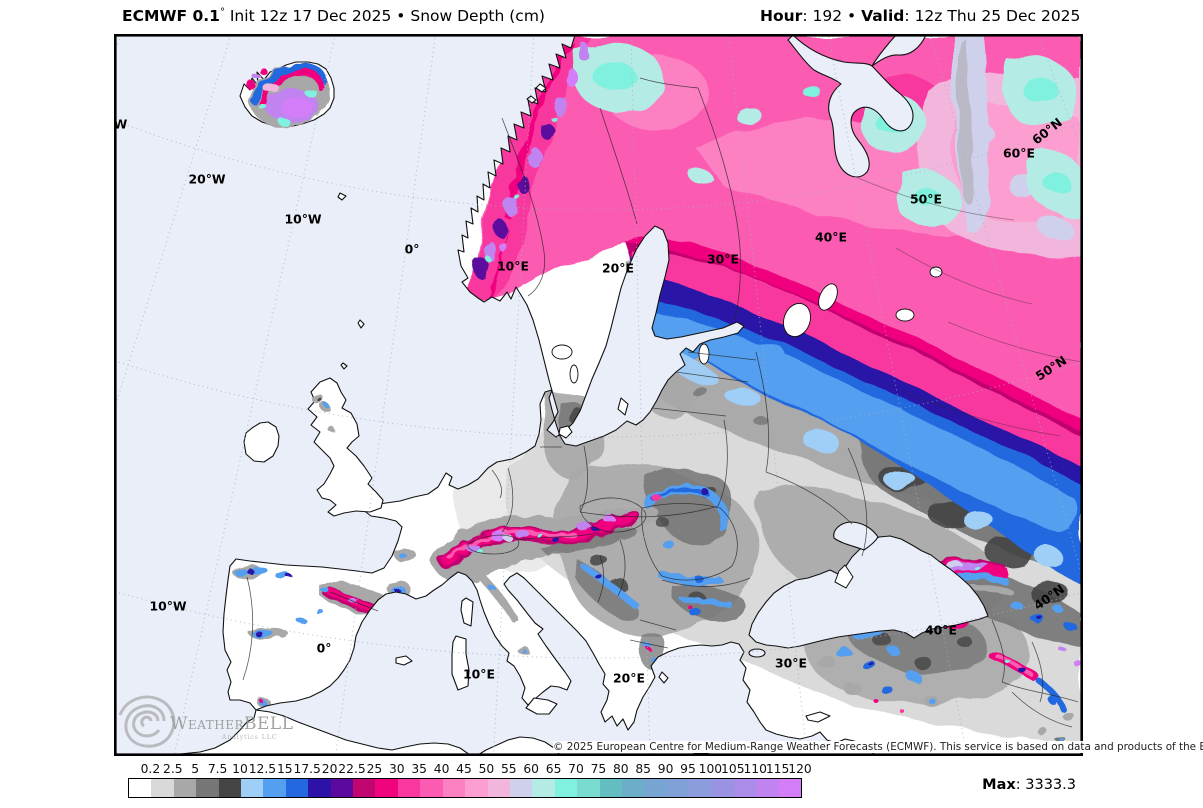 The height and width of the screenshot is (808, 1203). What do you see at coordinates (249, 737) in the screenshot?
I see `logo-subtext: Analytics LLC` at bounding box center [249, 737].